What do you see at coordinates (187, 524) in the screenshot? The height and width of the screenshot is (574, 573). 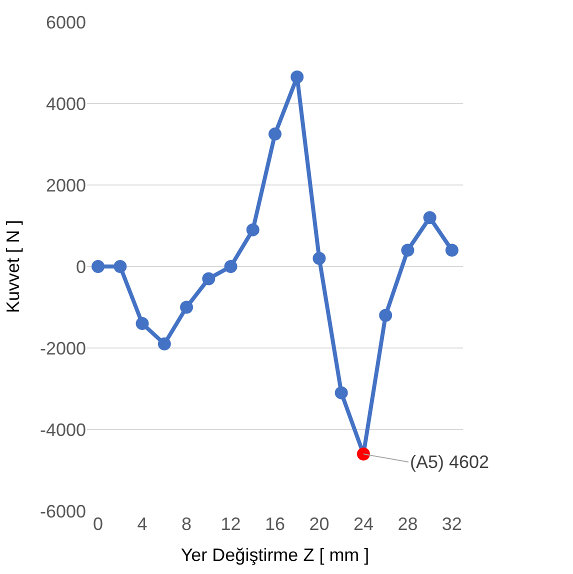 I see `x-tick-label: 8` at bounding box center [187, 524].